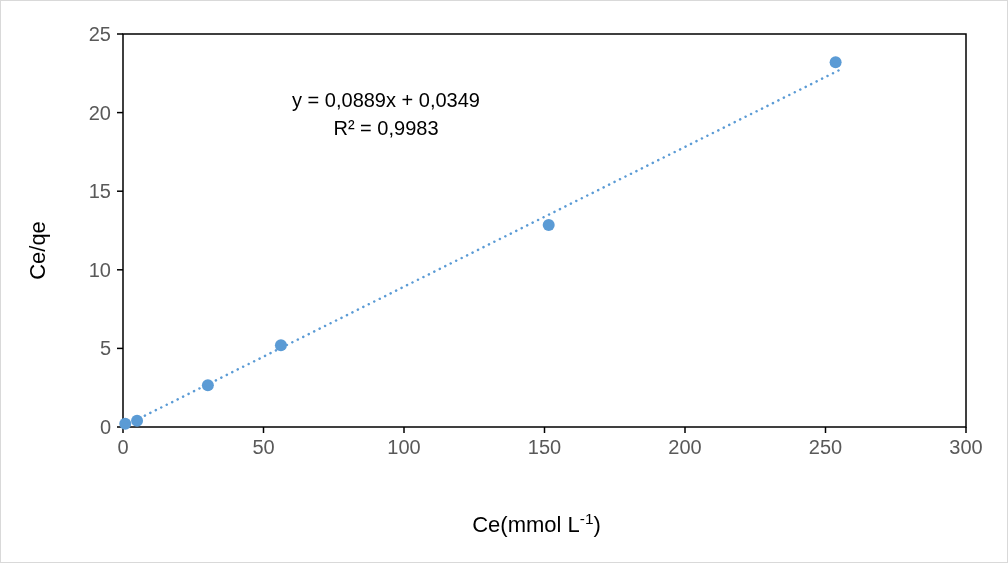 This screenshot has height=563, width=1008. I want to click on y-tick-label: 15, so click(99, 191).